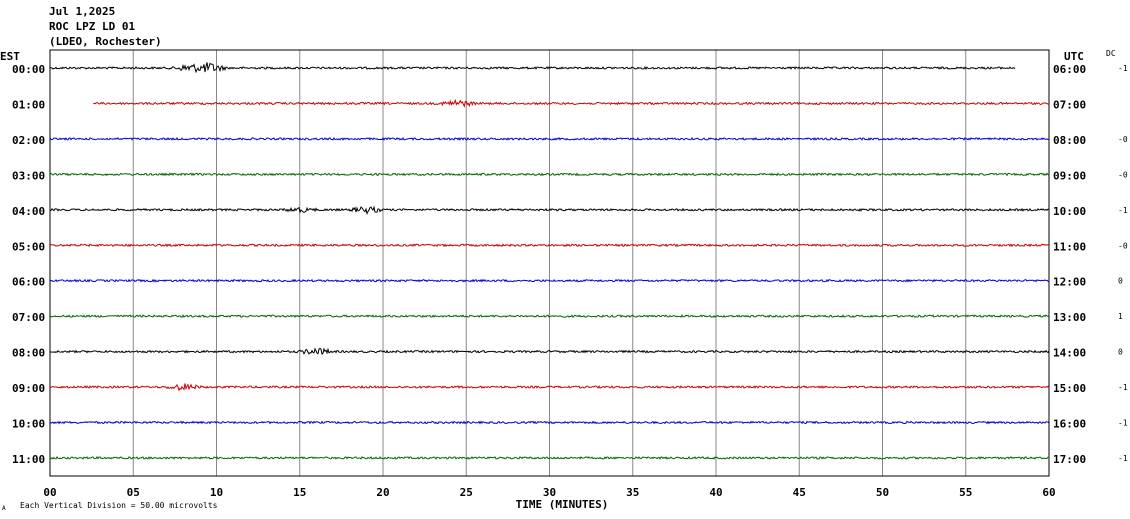  Describe the element at coordinates (562, 504) in the screenshot. I see `x-axis-label: TIME (MINUTES)` at that location.